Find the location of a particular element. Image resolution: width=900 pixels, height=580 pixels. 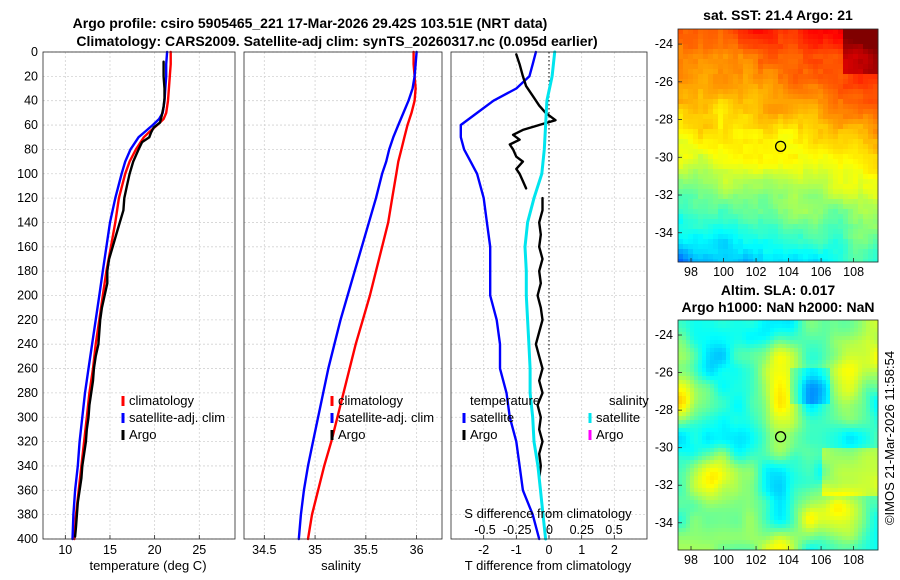

legend-label: satellite is located at coordinates (618, 417).